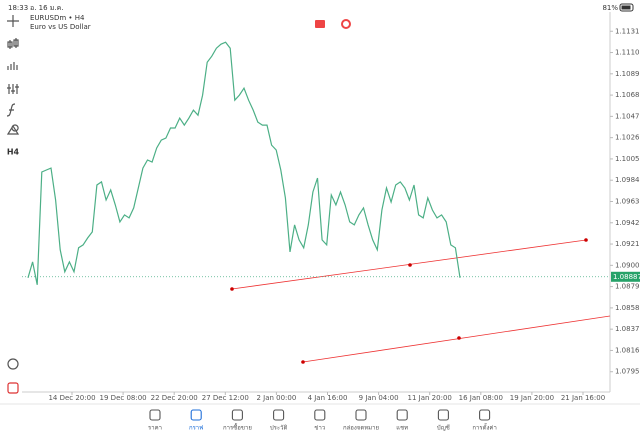 Image resolution: width=640 pixels, height=447 pixels. What do you see at coordinates (123, 398) in the screenshot?
I see `x-tick-label: 19 Dec 08:00` at bounding box center [123, 398].